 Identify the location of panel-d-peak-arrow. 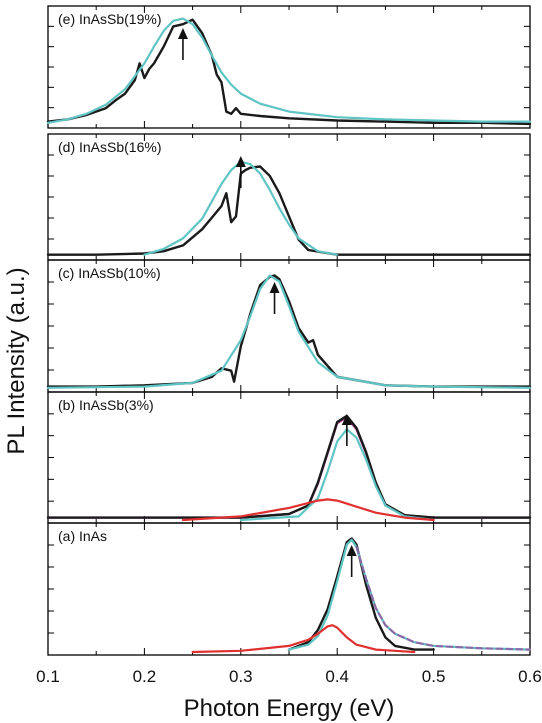
(240, 172).